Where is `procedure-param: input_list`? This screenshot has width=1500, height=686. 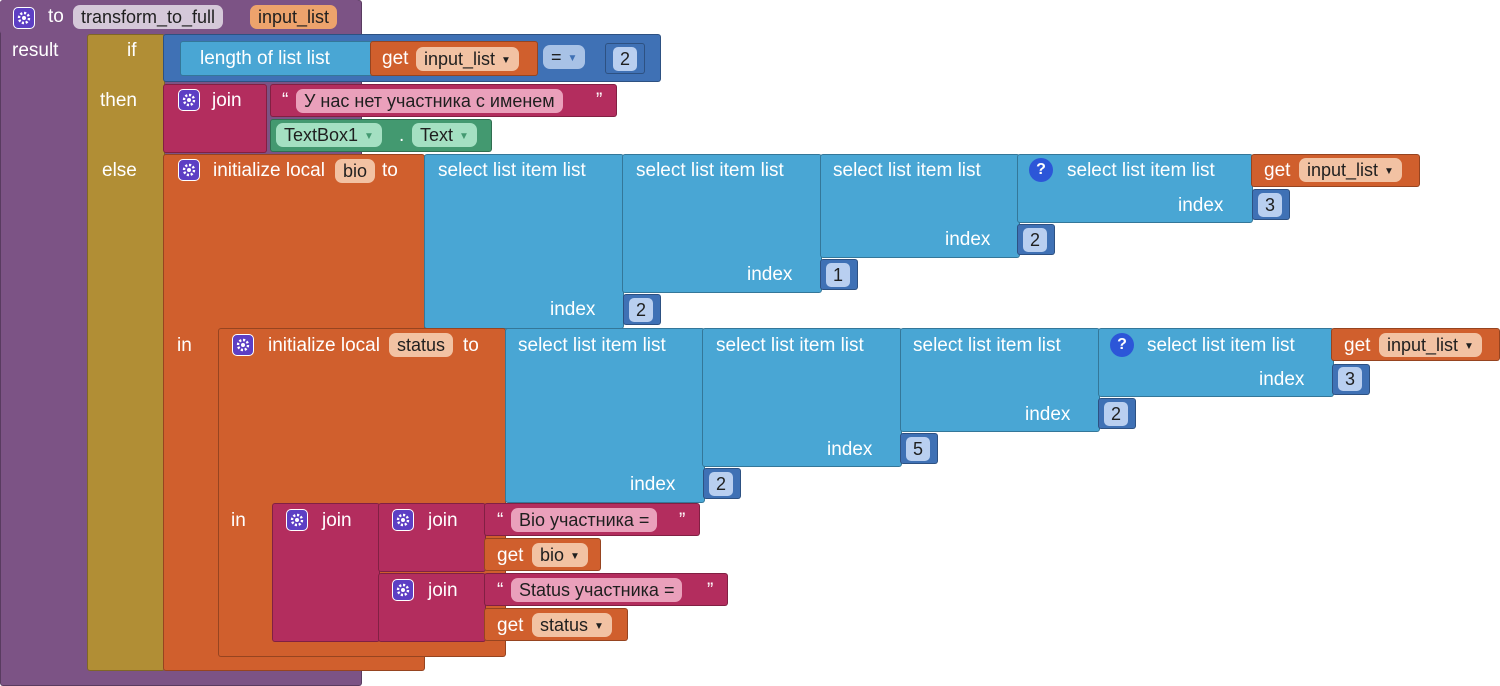 procedure-param: input_list is located at coordinates (294, 17).